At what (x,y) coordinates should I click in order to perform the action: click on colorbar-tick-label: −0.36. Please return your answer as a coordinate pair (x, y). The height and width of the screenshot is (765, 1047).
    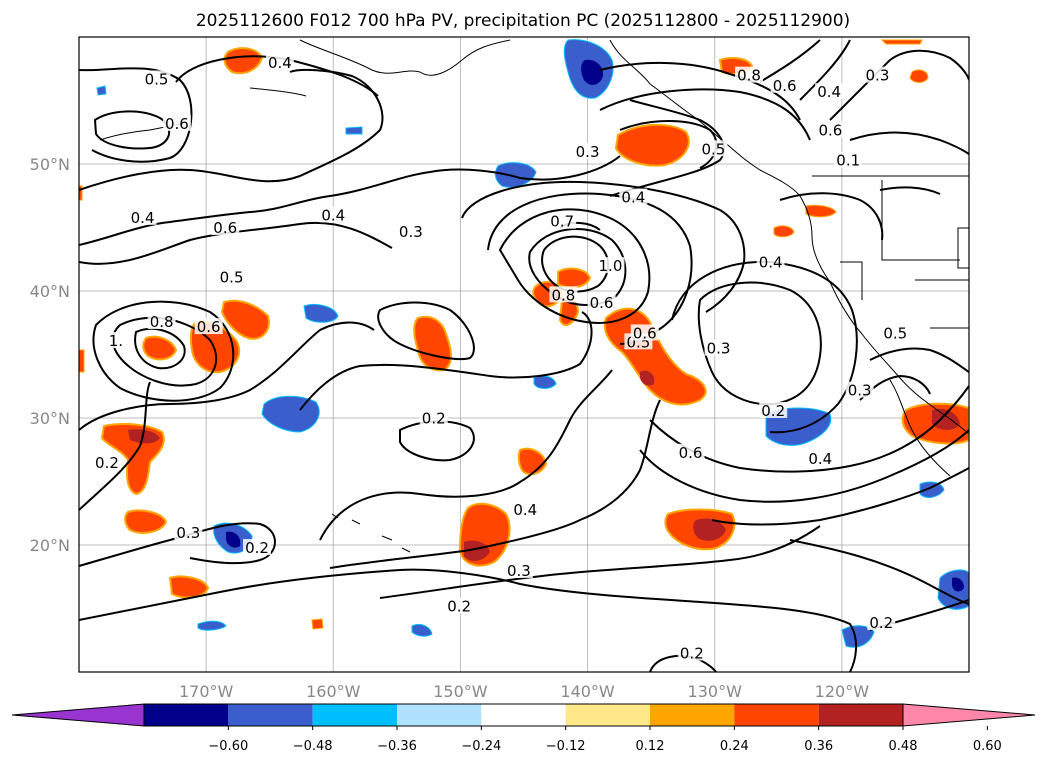
    Looking at the image, I should click on (397, 746).